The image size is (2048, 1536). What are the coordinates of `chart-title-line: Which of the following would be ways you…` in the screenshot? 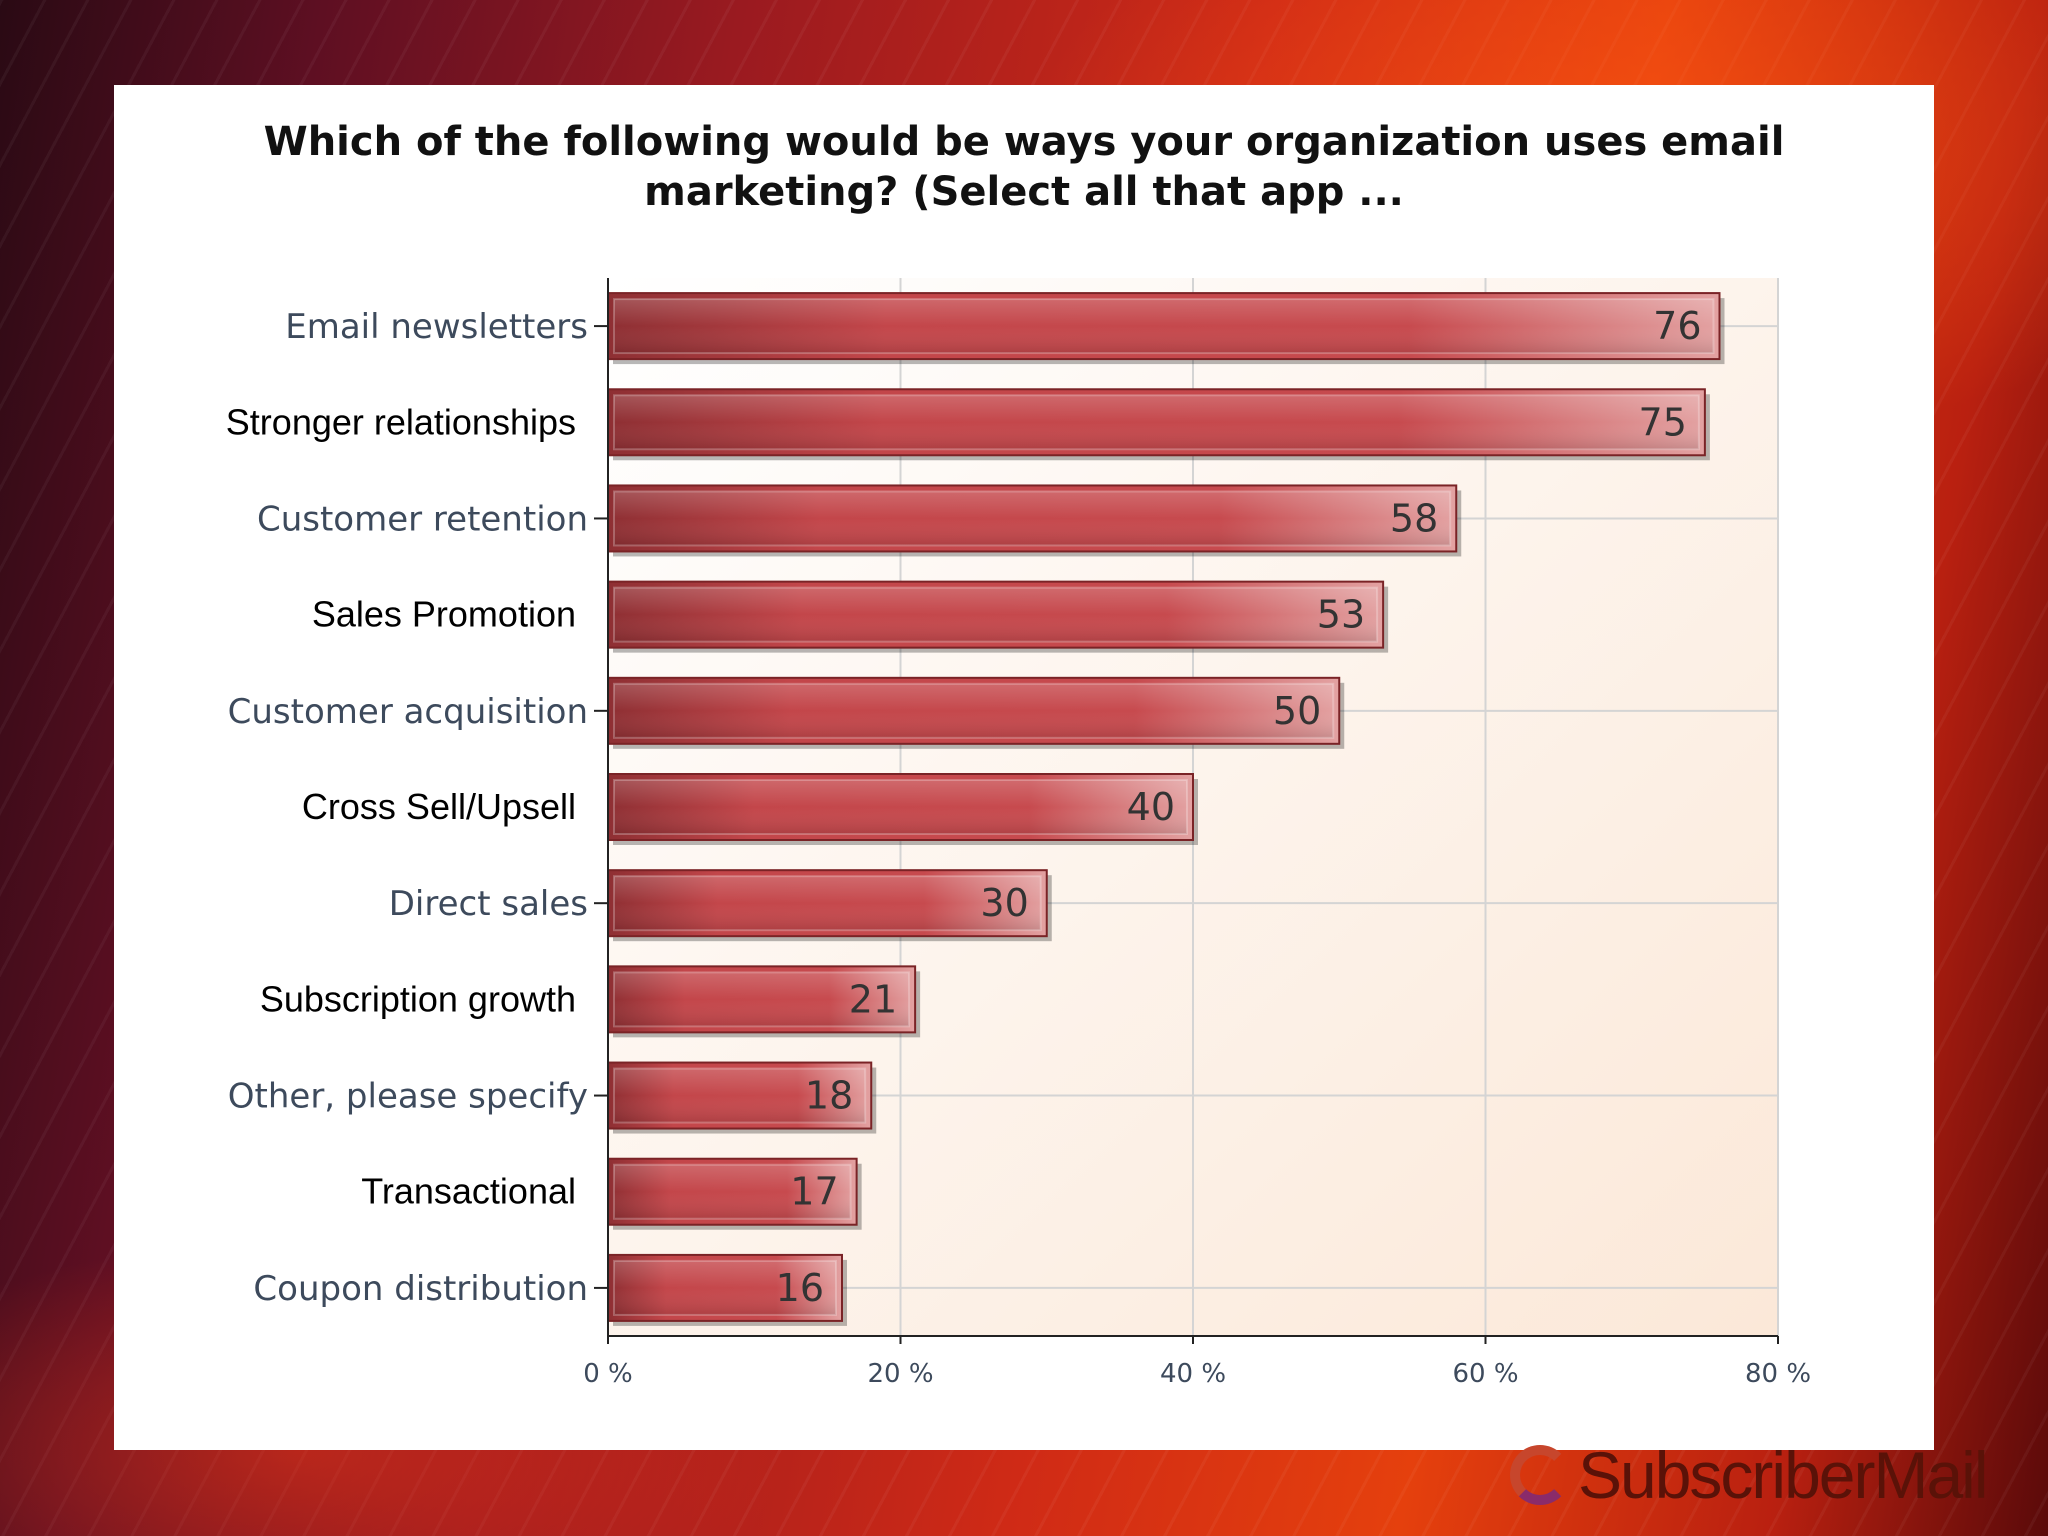 It's located at (1024, 142).